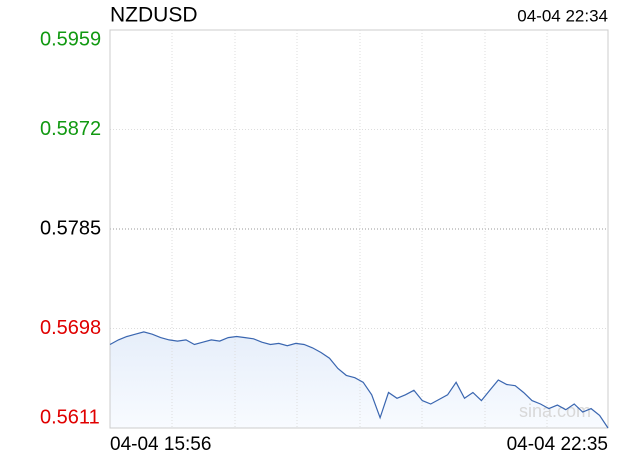 The width and height of the screenshot is (620, 460). What do you see at coordinates (70, 39) in the screenshot?
I see `y-tick-label: 0.5959` at bounding box center [70, 39].